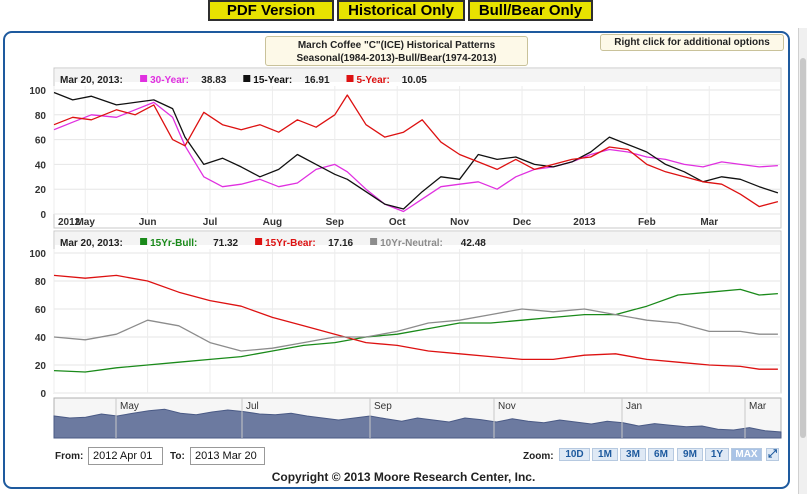  Describe the element at coordinates (633, 454) in the screenshot. I see `zoom-3m-button: 3M` at that location.